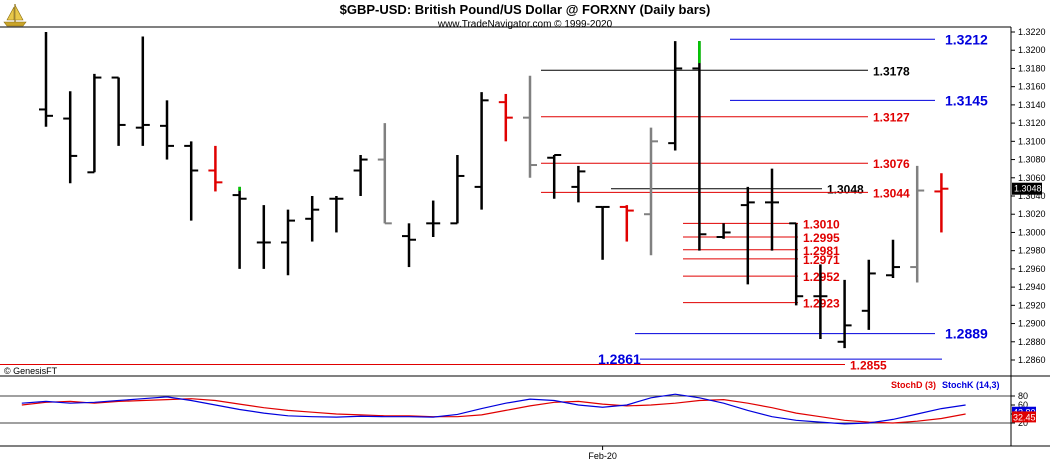  I want to click on legend-stoch-k: StochK (14,3), so click(971, 385).